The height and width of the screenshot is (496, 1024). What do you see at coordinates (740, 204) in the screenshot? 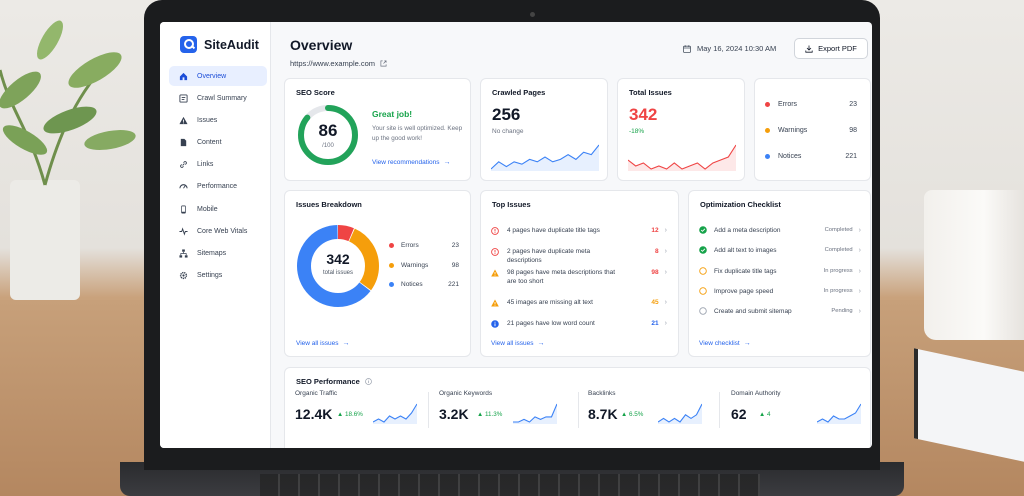
I see `checklist-title: Optimization Checklist` at bounding box center [740, 204].